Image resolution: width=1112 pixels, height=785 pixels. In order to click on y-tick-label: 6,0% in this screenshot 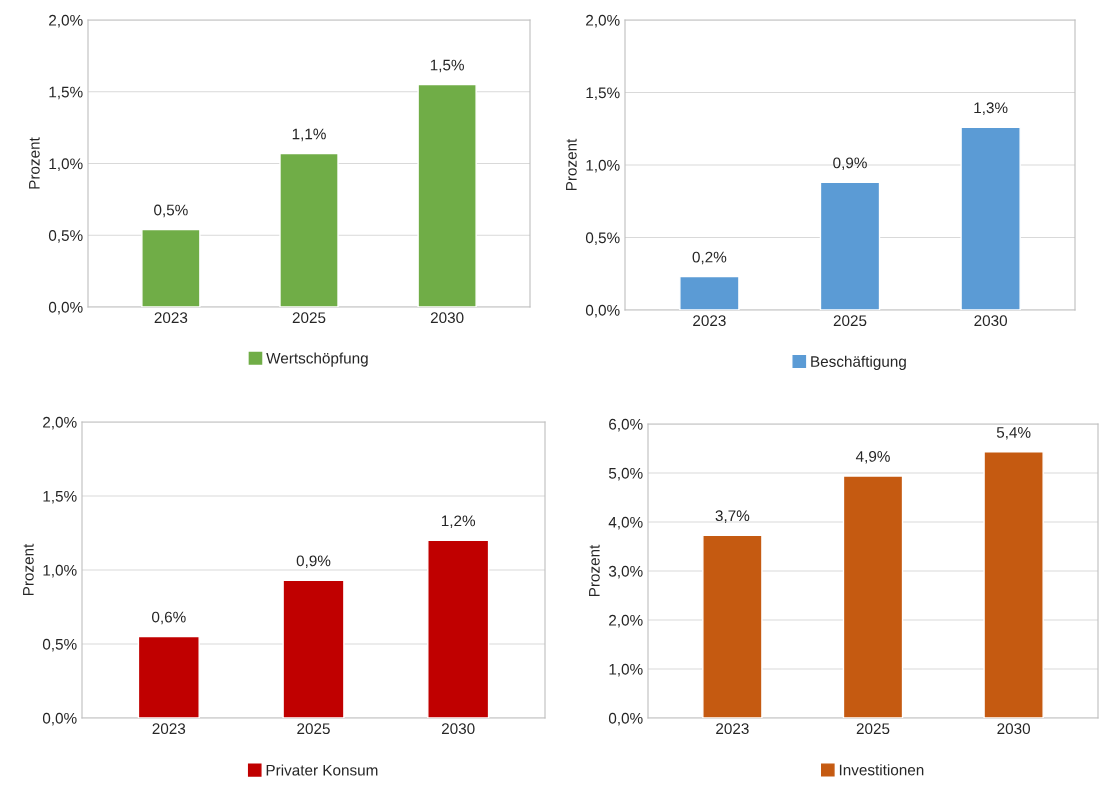, I will do `click(626, 425)`.